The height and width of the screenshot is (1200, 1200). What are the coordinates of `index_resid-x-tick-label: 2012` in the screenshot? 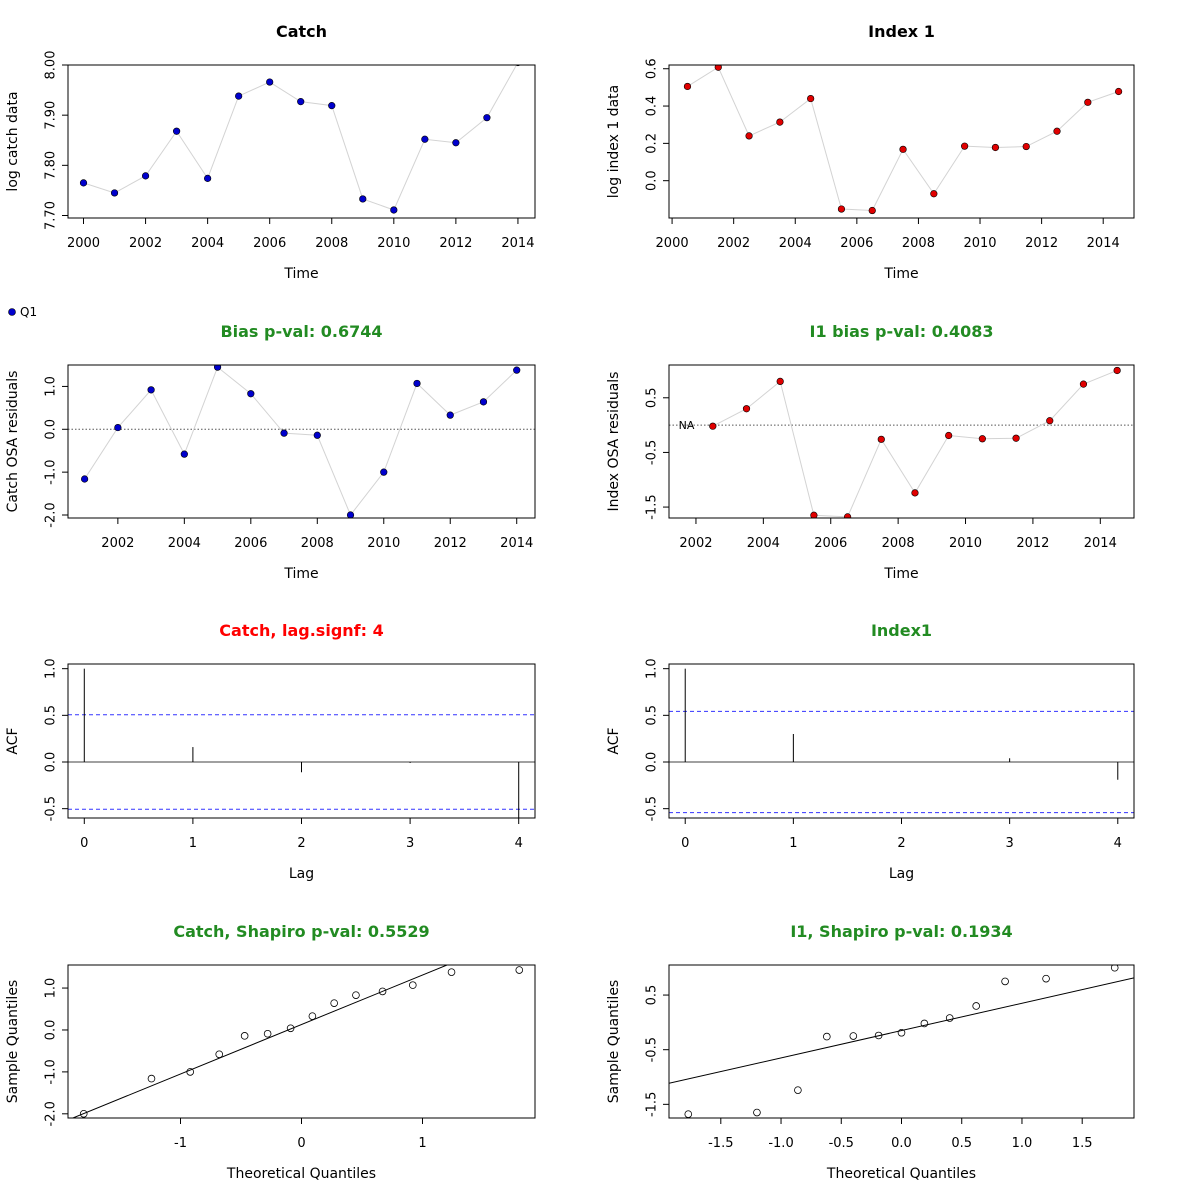 It's located at (1032, 543).